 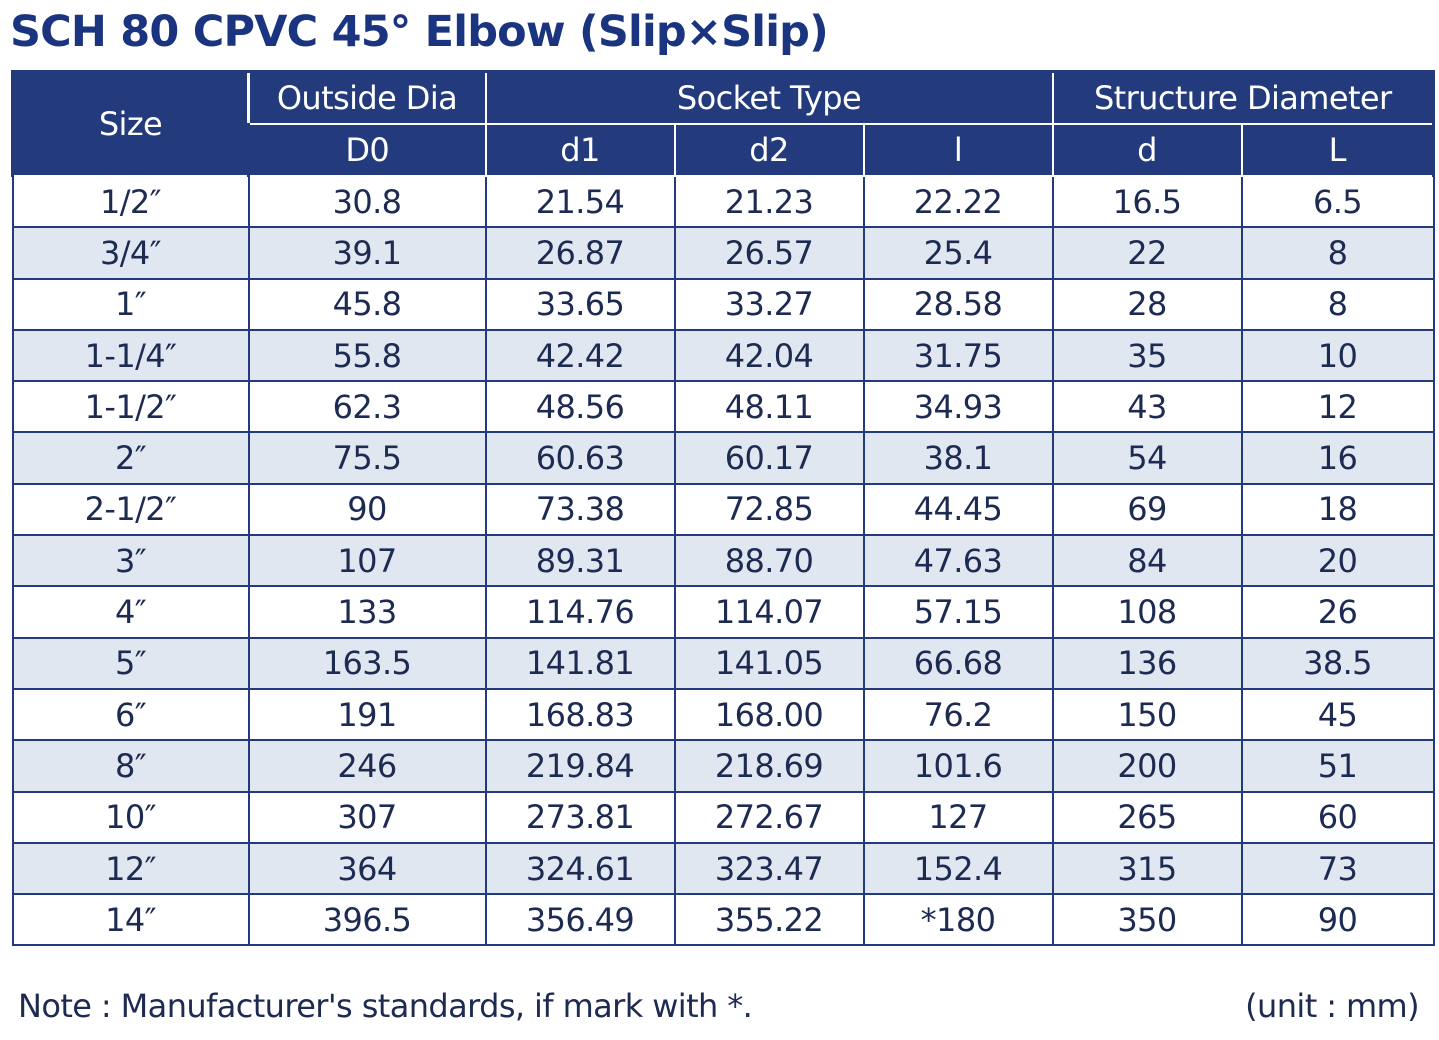 I want to click on table-row: 6″ 191 168.83 168.00 76.2 150 45, so click(x=723, y=714).